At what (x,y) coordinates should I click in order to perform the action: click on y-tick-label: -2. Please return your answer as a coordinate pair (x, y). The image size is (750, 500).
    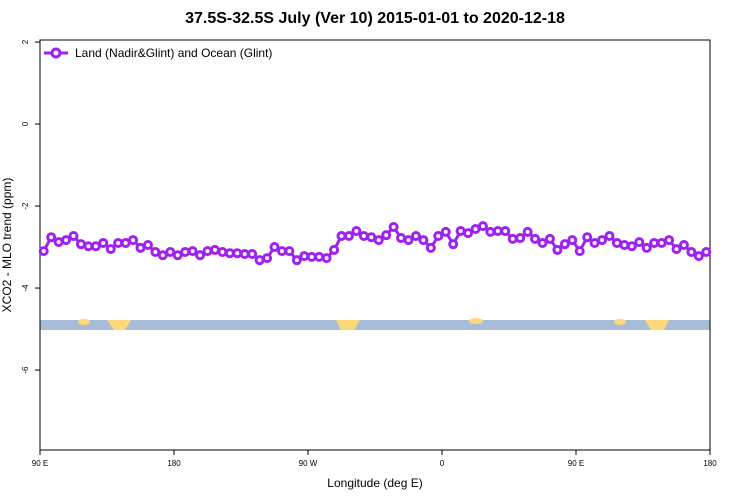
    Looking at the image, I should click on (25, 206).